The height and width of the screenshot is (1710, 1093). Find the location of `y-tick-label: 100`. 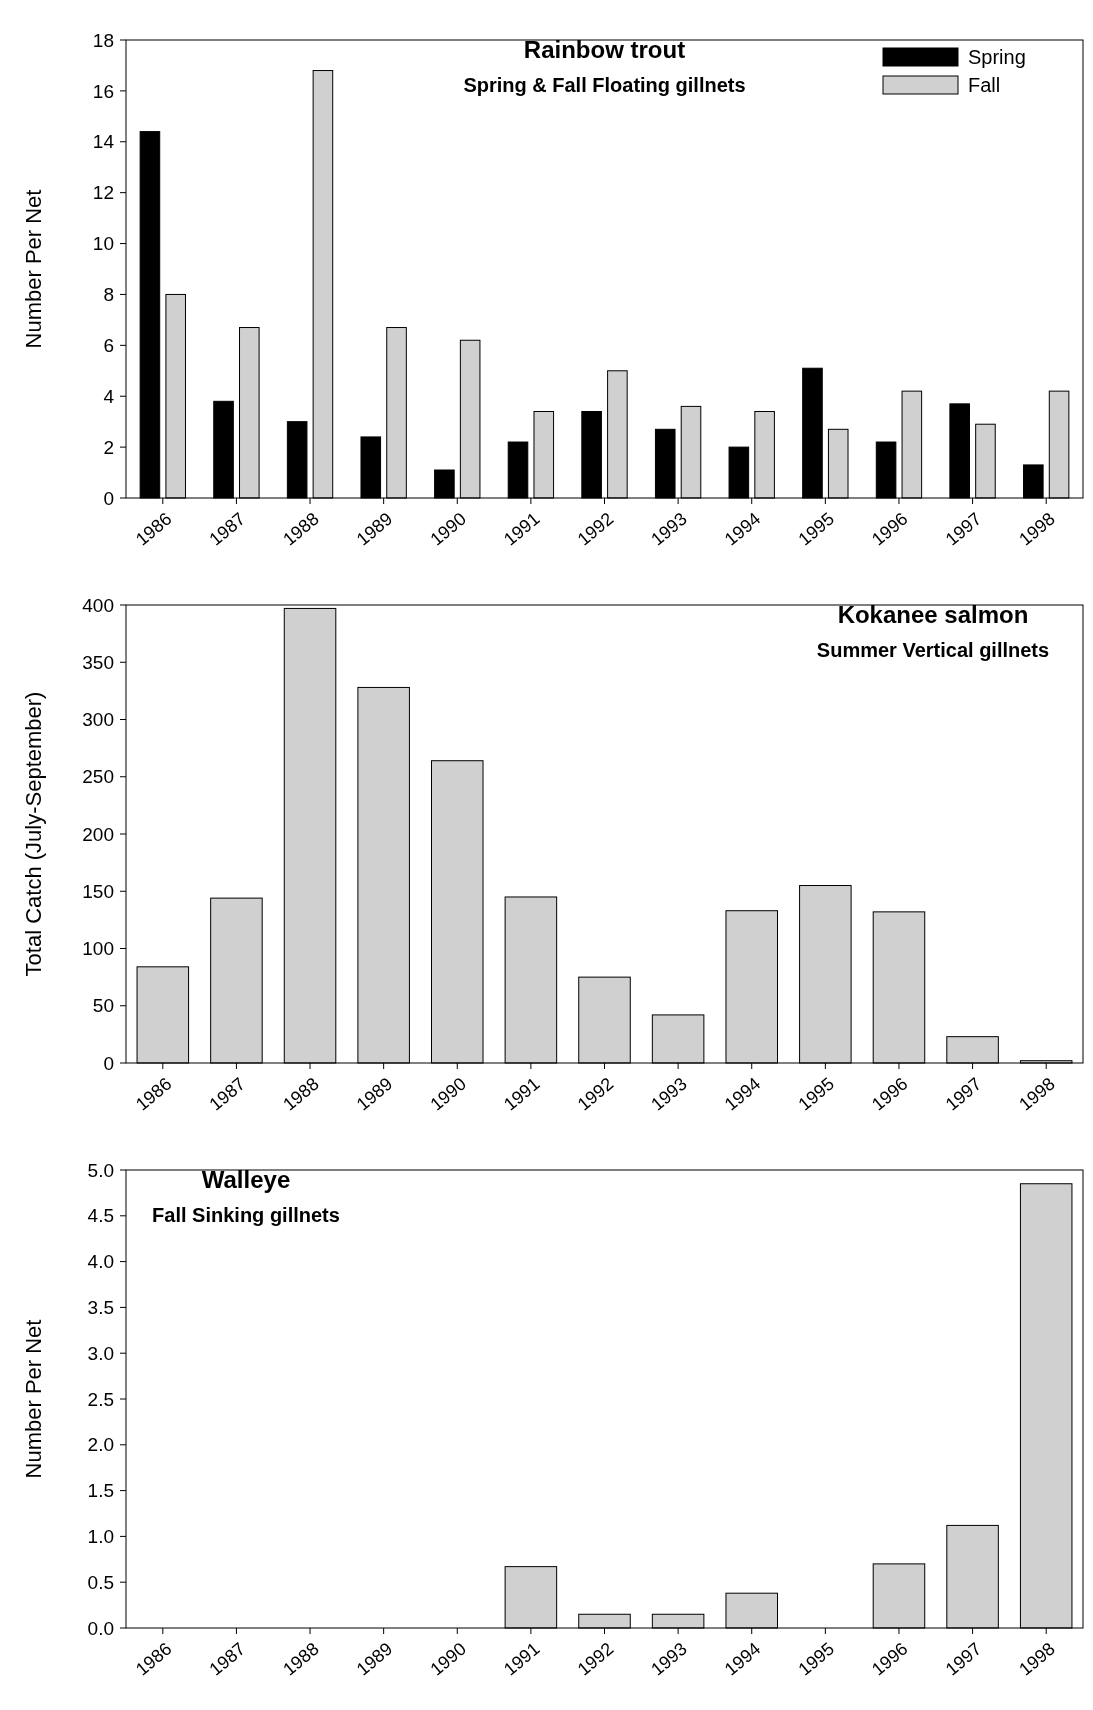

y-tick-label: 100 is located at coordinates (98, 949).